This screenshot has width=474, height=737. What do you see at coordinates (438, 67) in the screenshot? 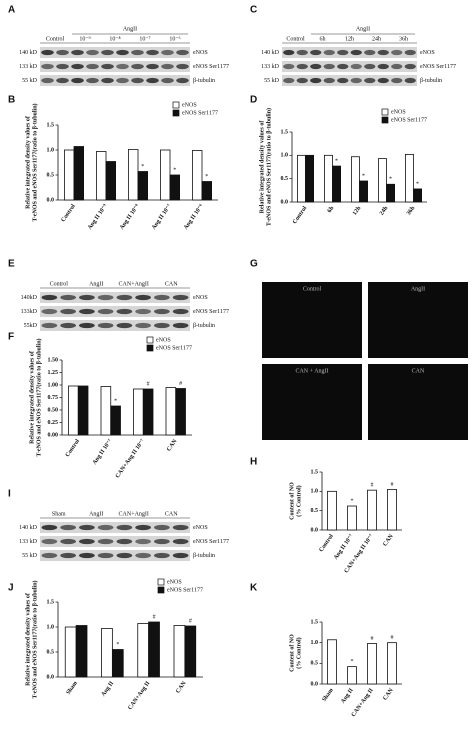
I see `row-right-label: eNOS Ser1177` at bounding box center [438, 67].